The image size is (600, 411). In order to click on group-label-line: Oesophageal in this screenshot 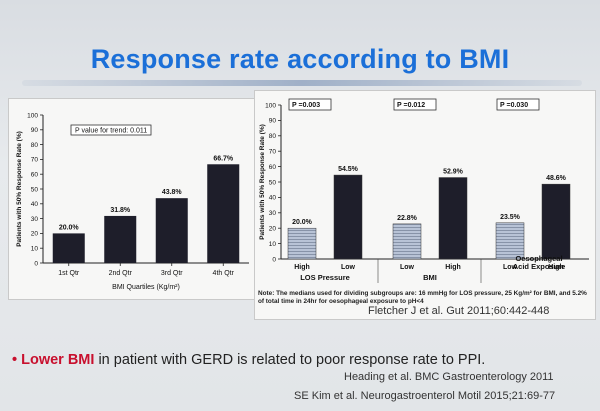, I will do `click(538, 258)`.